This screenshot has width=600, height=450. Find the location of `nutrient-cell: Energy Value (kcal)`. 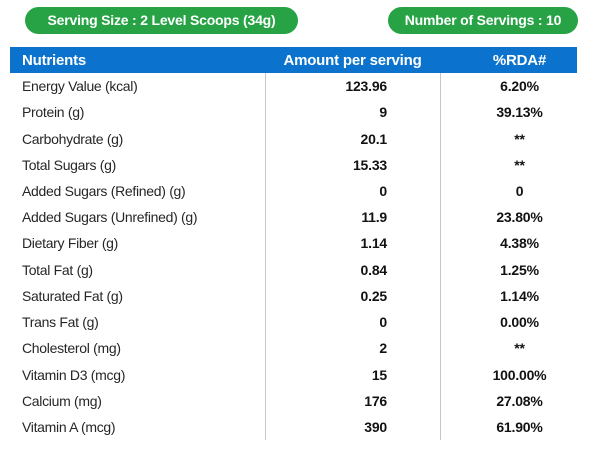

nutrient-cell: Energy Value (kcal) is located at coordinates (80, 86).